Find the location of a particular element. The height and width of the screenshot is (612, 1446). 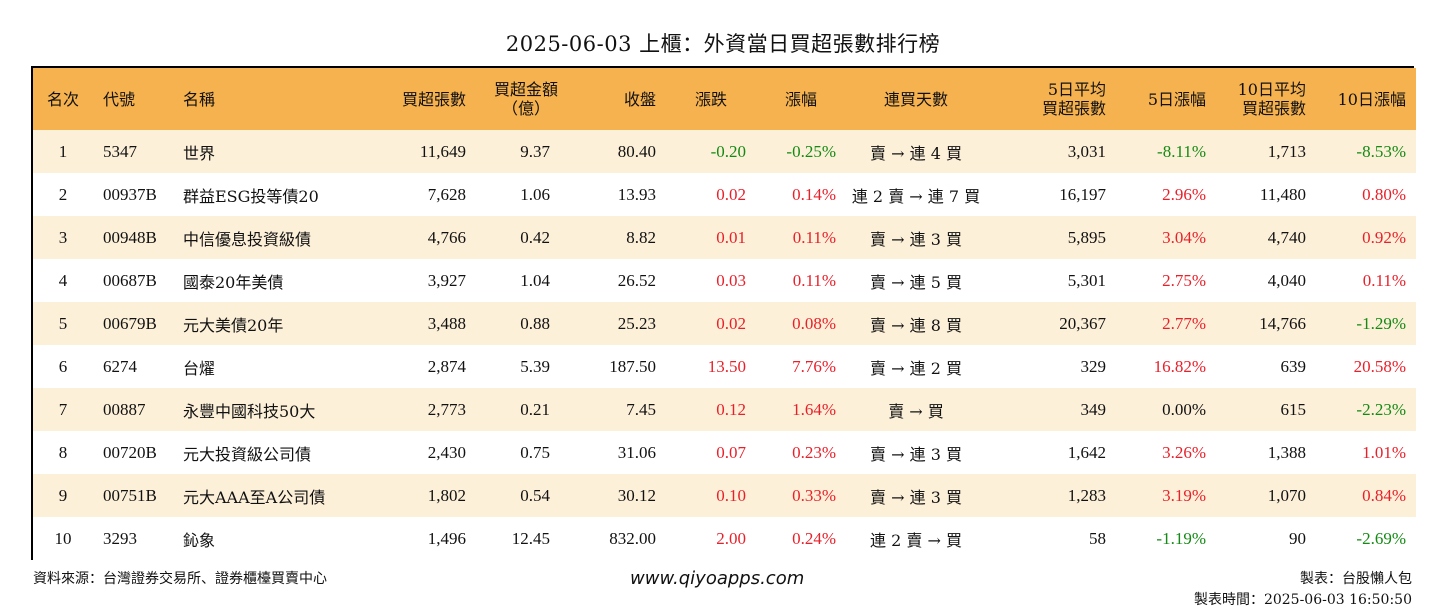

cell-pct5: 3.04% is located at coordinates (1184, 237).